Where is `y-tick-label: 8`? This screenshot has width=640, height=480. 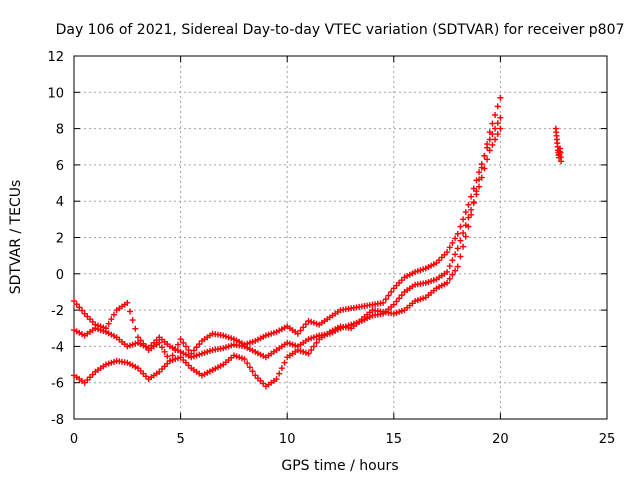
y-tick-label: 8 is located at coordinates (60, 130).